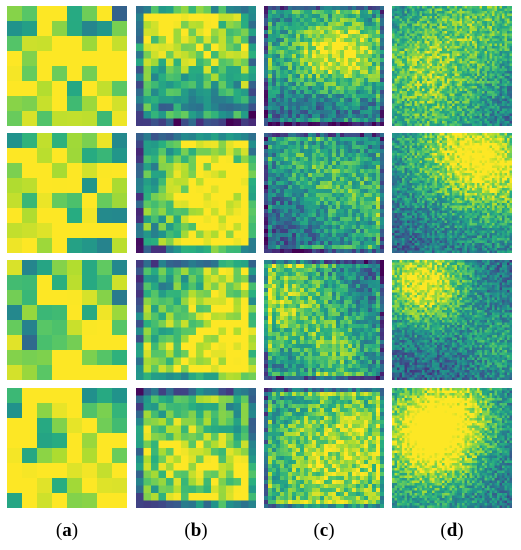 The height and width of the screenshot is (550, 521). Describe the element at coordinates (452, 530) in the screenshot. I see `caption-d: (d)` at that location.